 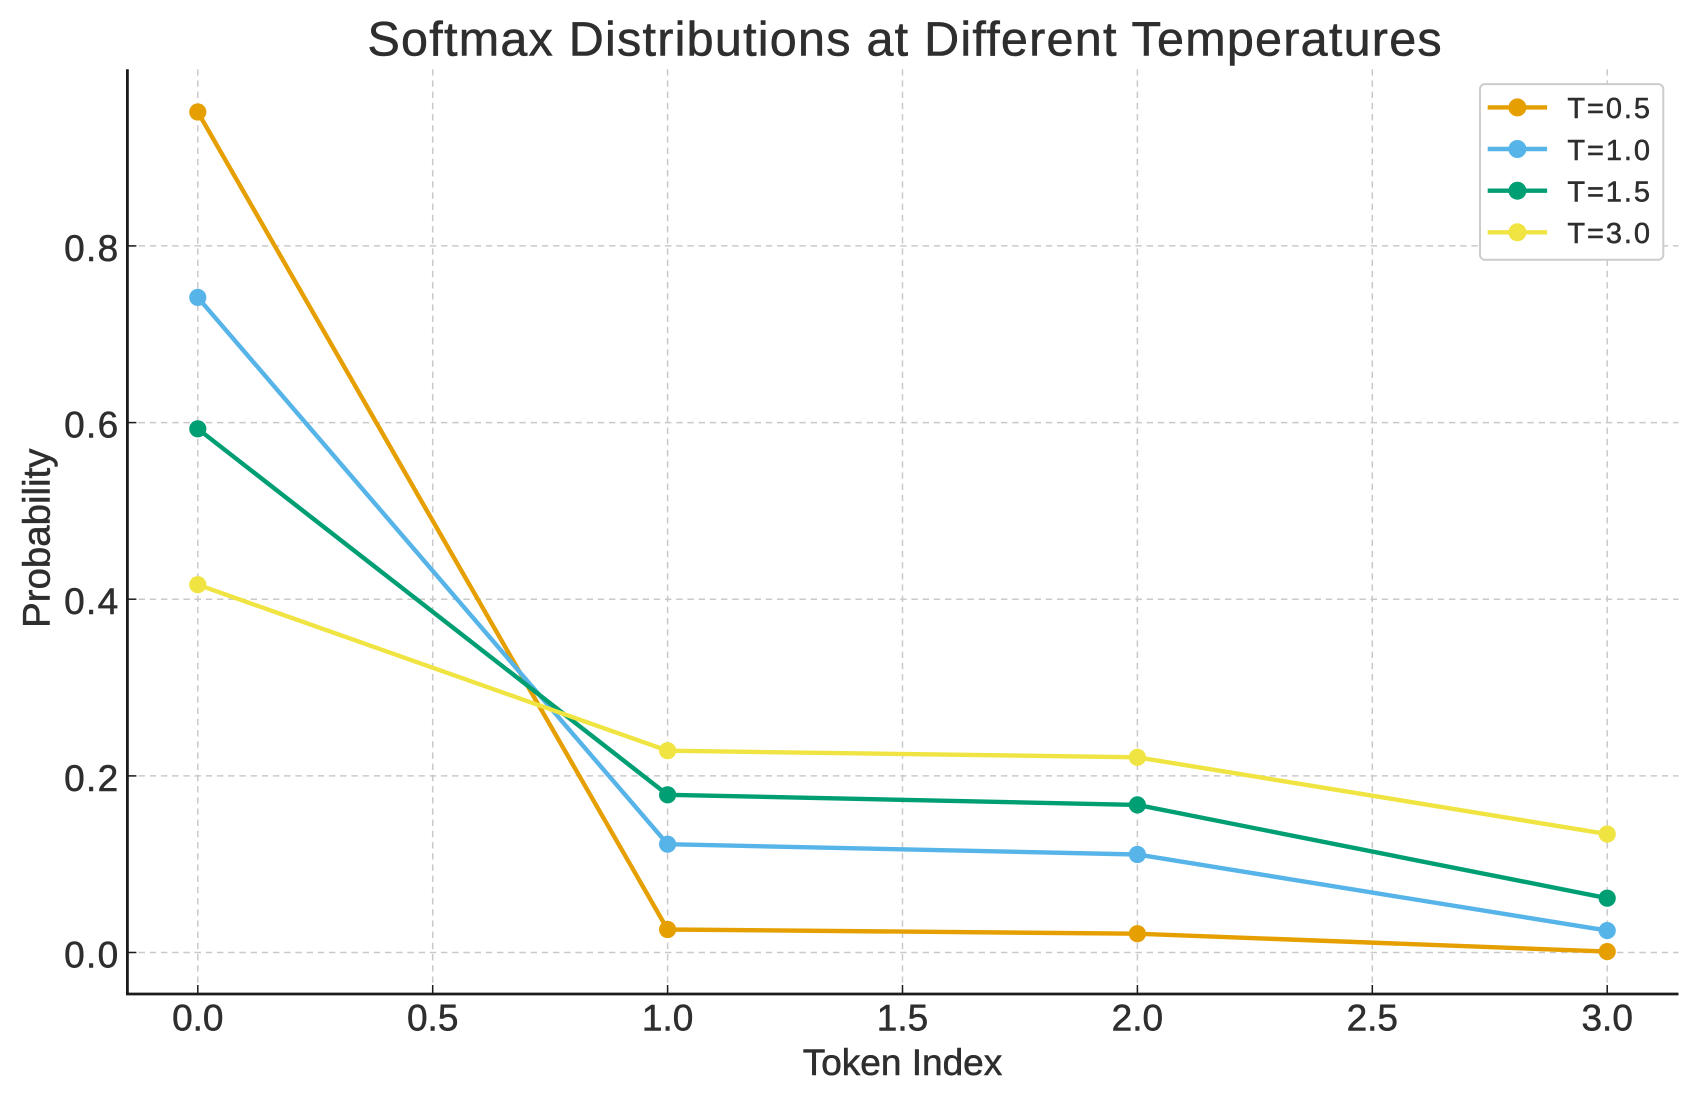 What do you see at coordinates (91, 425) in the screenshot?
I see `svg-text: 0.6` at bounding box center [91, 425].